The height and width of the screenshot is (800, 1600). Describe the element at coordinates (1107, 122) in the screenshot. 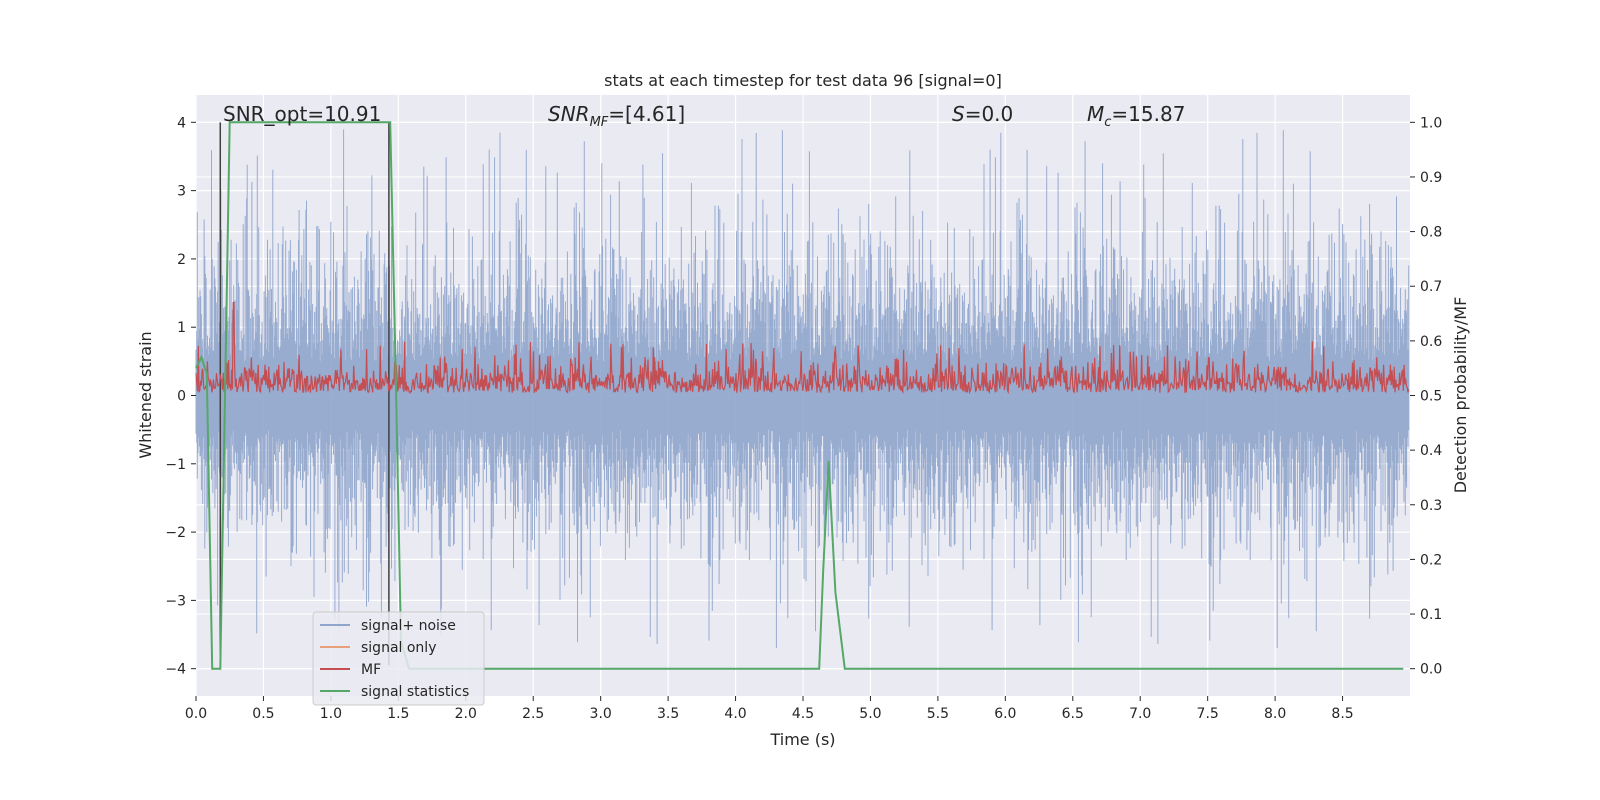

I see `mc-subscript: c` at that location.